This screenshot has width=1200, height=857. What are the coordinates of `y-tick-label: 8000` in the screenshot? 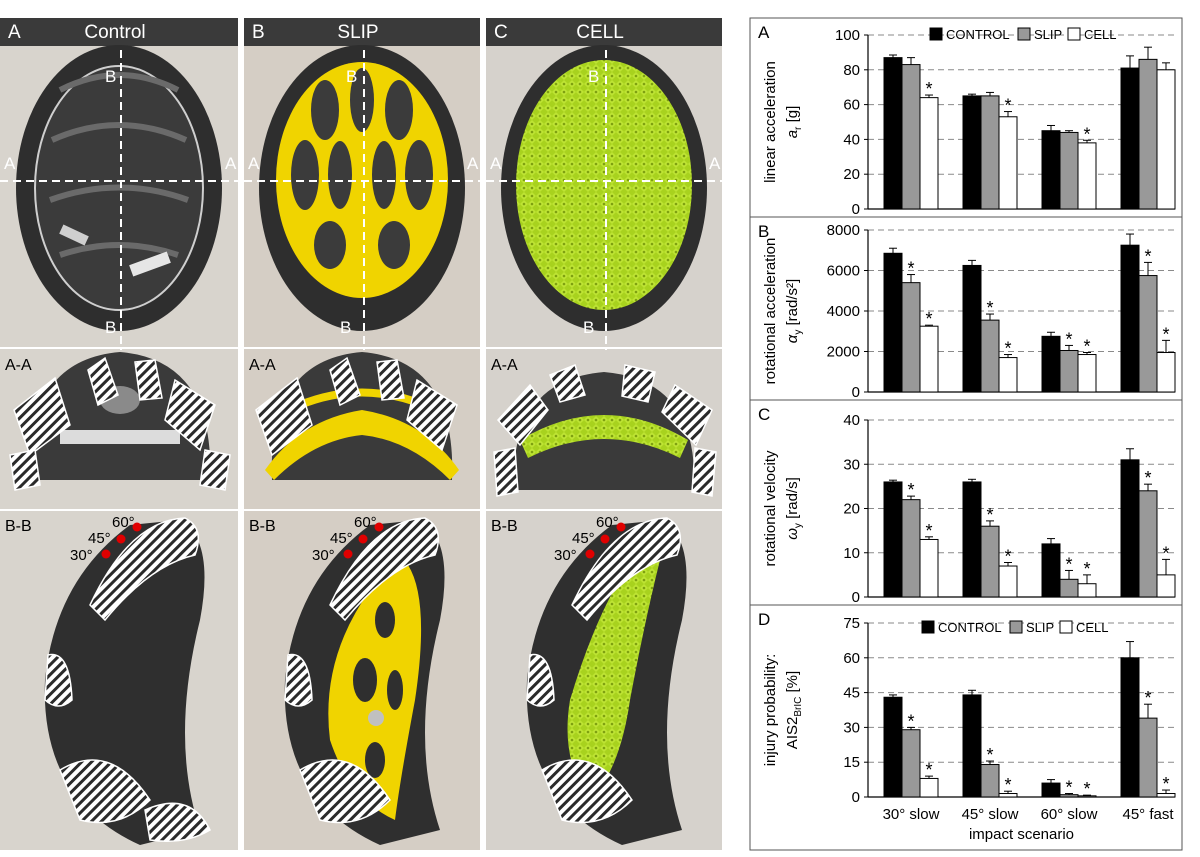 It's located at (843, 230).